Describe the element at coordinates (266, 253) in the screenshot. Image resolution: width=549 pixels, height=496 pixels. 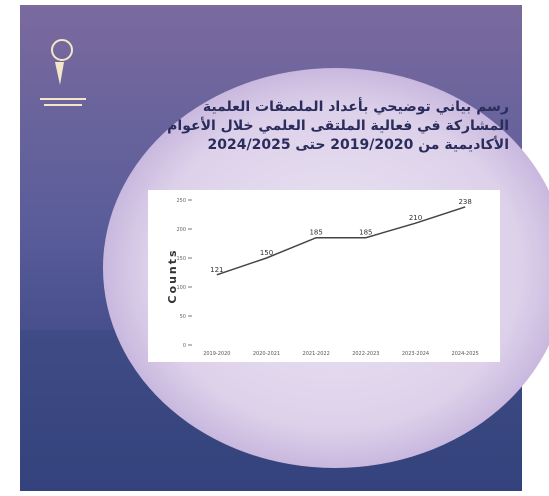
I see `data-label: 150` at that location.